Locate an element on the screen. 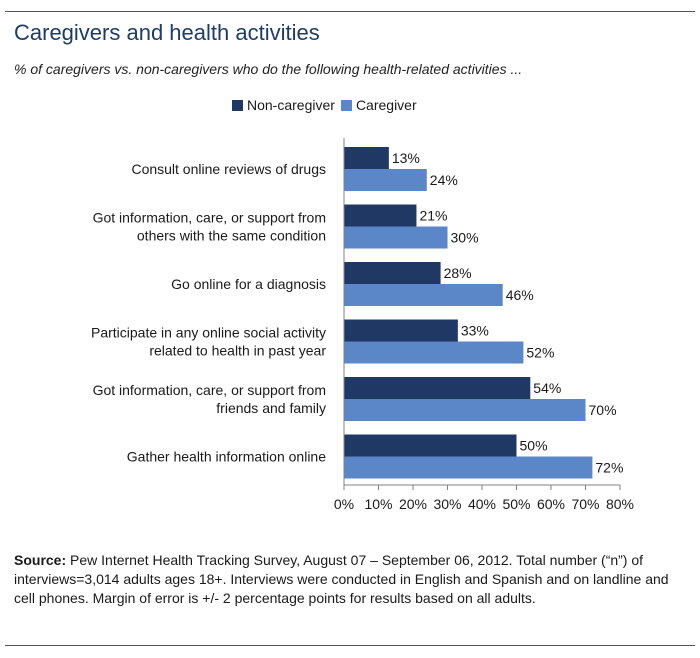 The width and height of the screenshot is (700, 658). top-rule is located at coordinates (350, 11).